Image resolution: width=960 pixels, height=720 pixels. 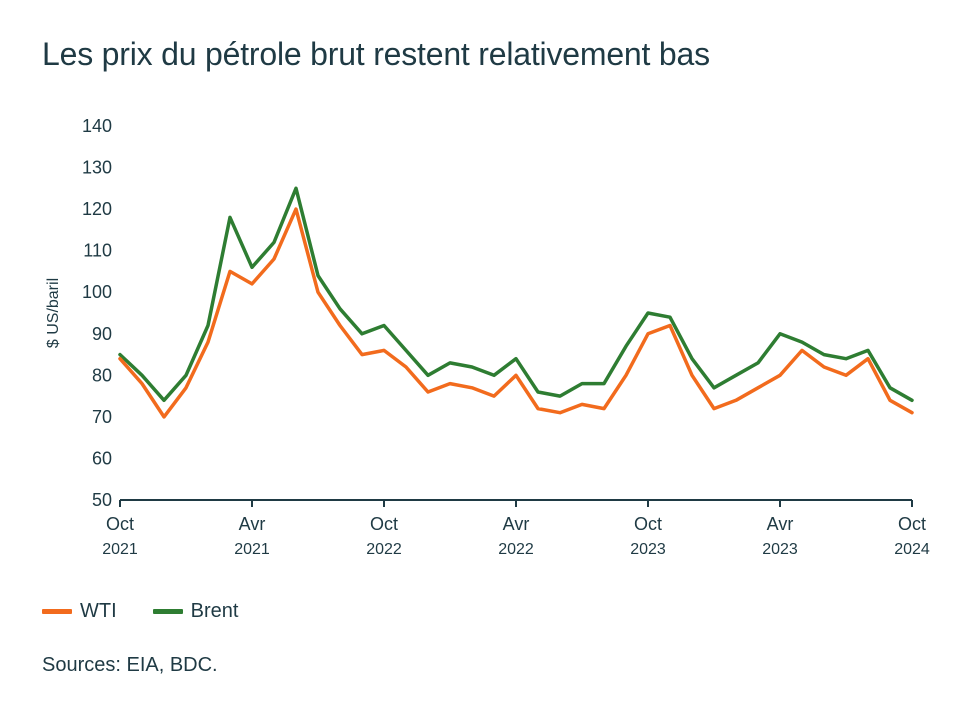 I want to click on y-tick-label: 70, so click(x=102, y=417).